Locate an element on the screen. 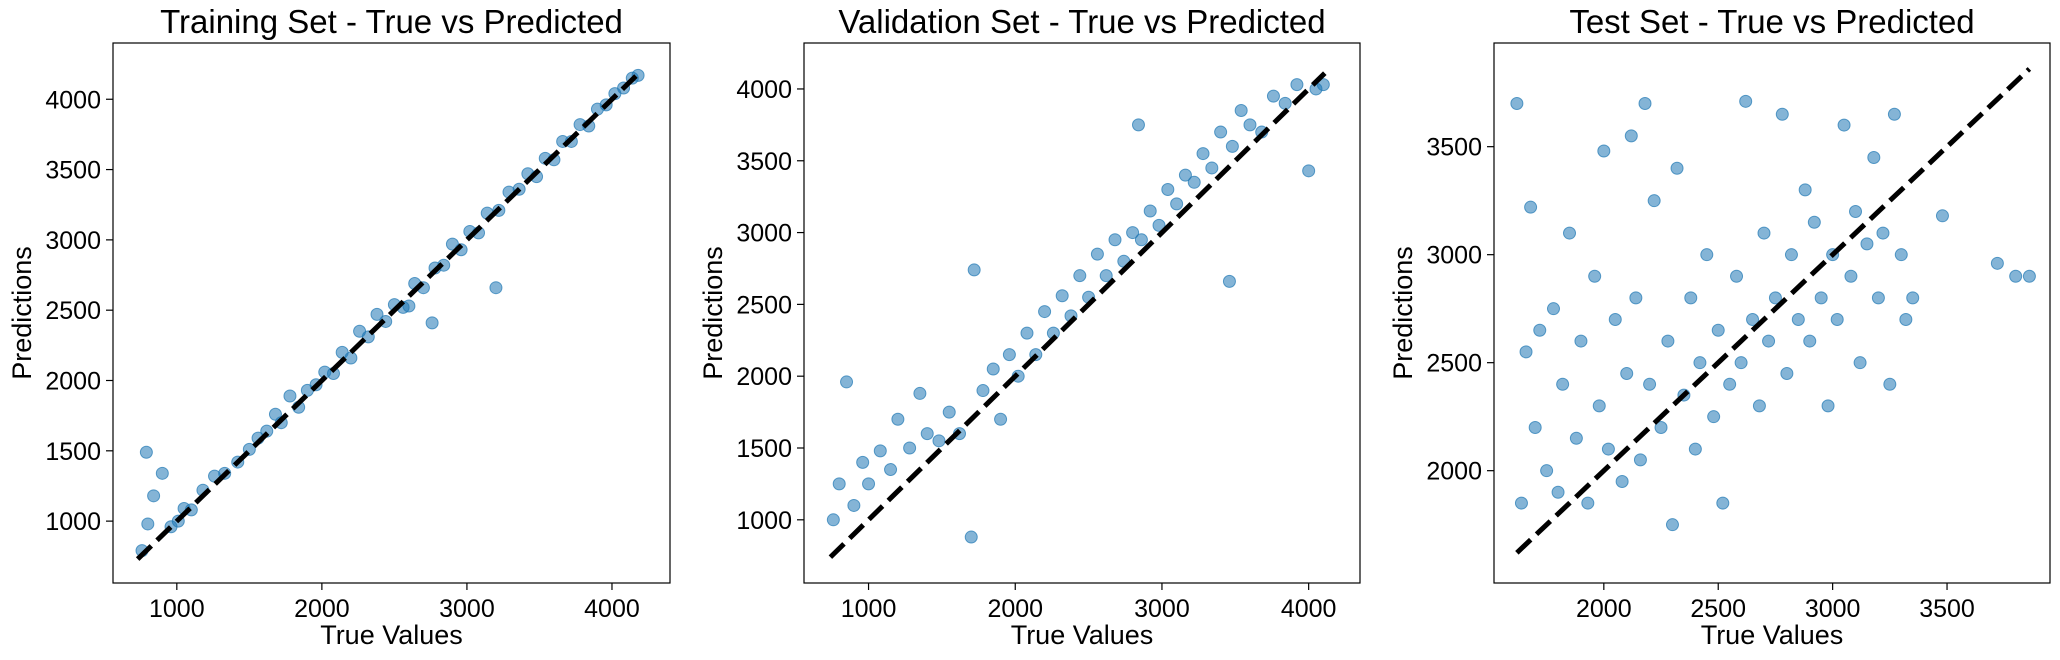 The width and height of the screenshot is (2060, 660). x-tick-label: 4000 is located at coordinates (612, 609).